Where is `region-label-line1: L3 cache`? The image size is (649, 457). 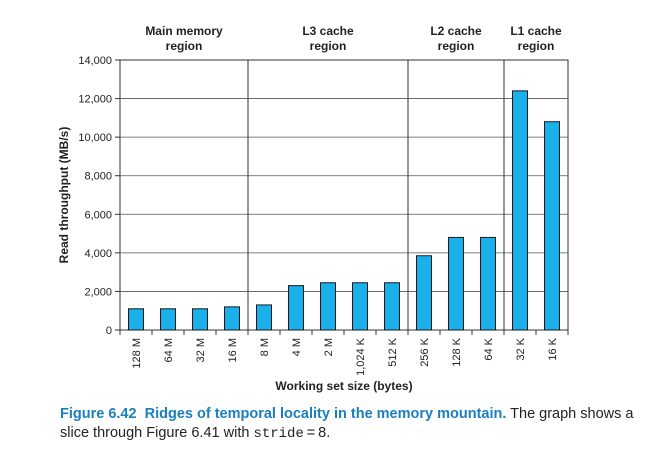 region-label-line1: L3 cache is located at coordinates (328, 31).